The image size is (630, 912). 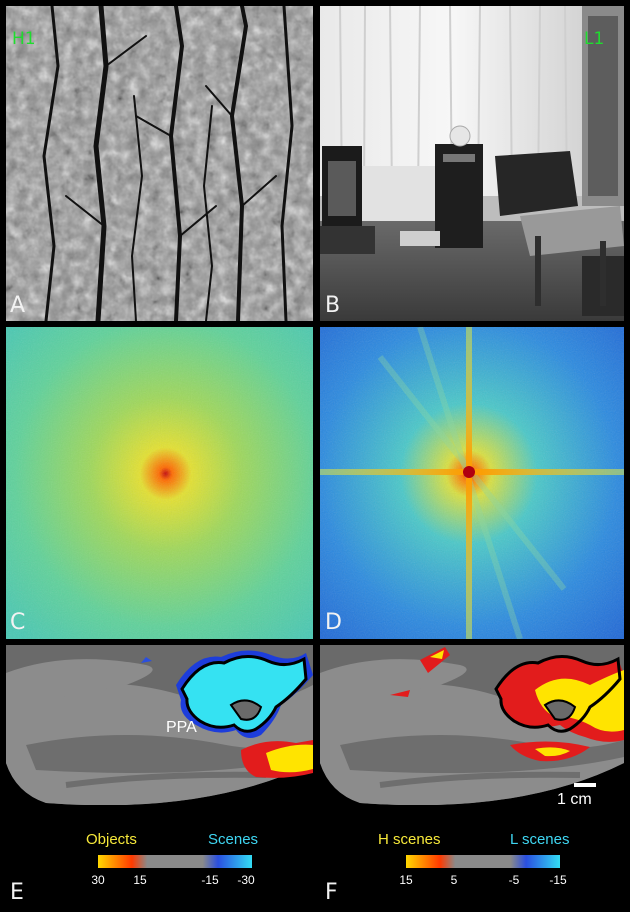 I want to click on panel-letter-e: E, so click(x=17, y=892).